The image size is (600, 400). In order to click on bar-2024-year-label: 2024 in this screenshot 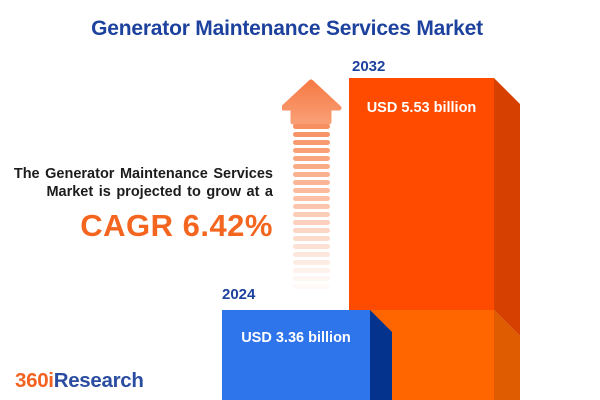, I will do `click(239, 294)`.